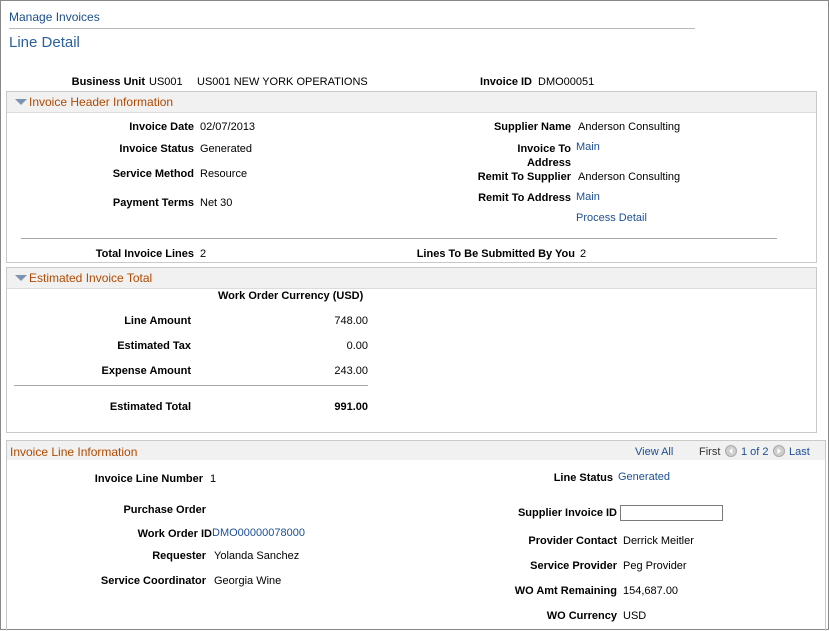 Image resolution: width=829 pixels, height=631 pixels. I want to click on invoice-line-section-header: Invoice Line Information, so click(416, 450).